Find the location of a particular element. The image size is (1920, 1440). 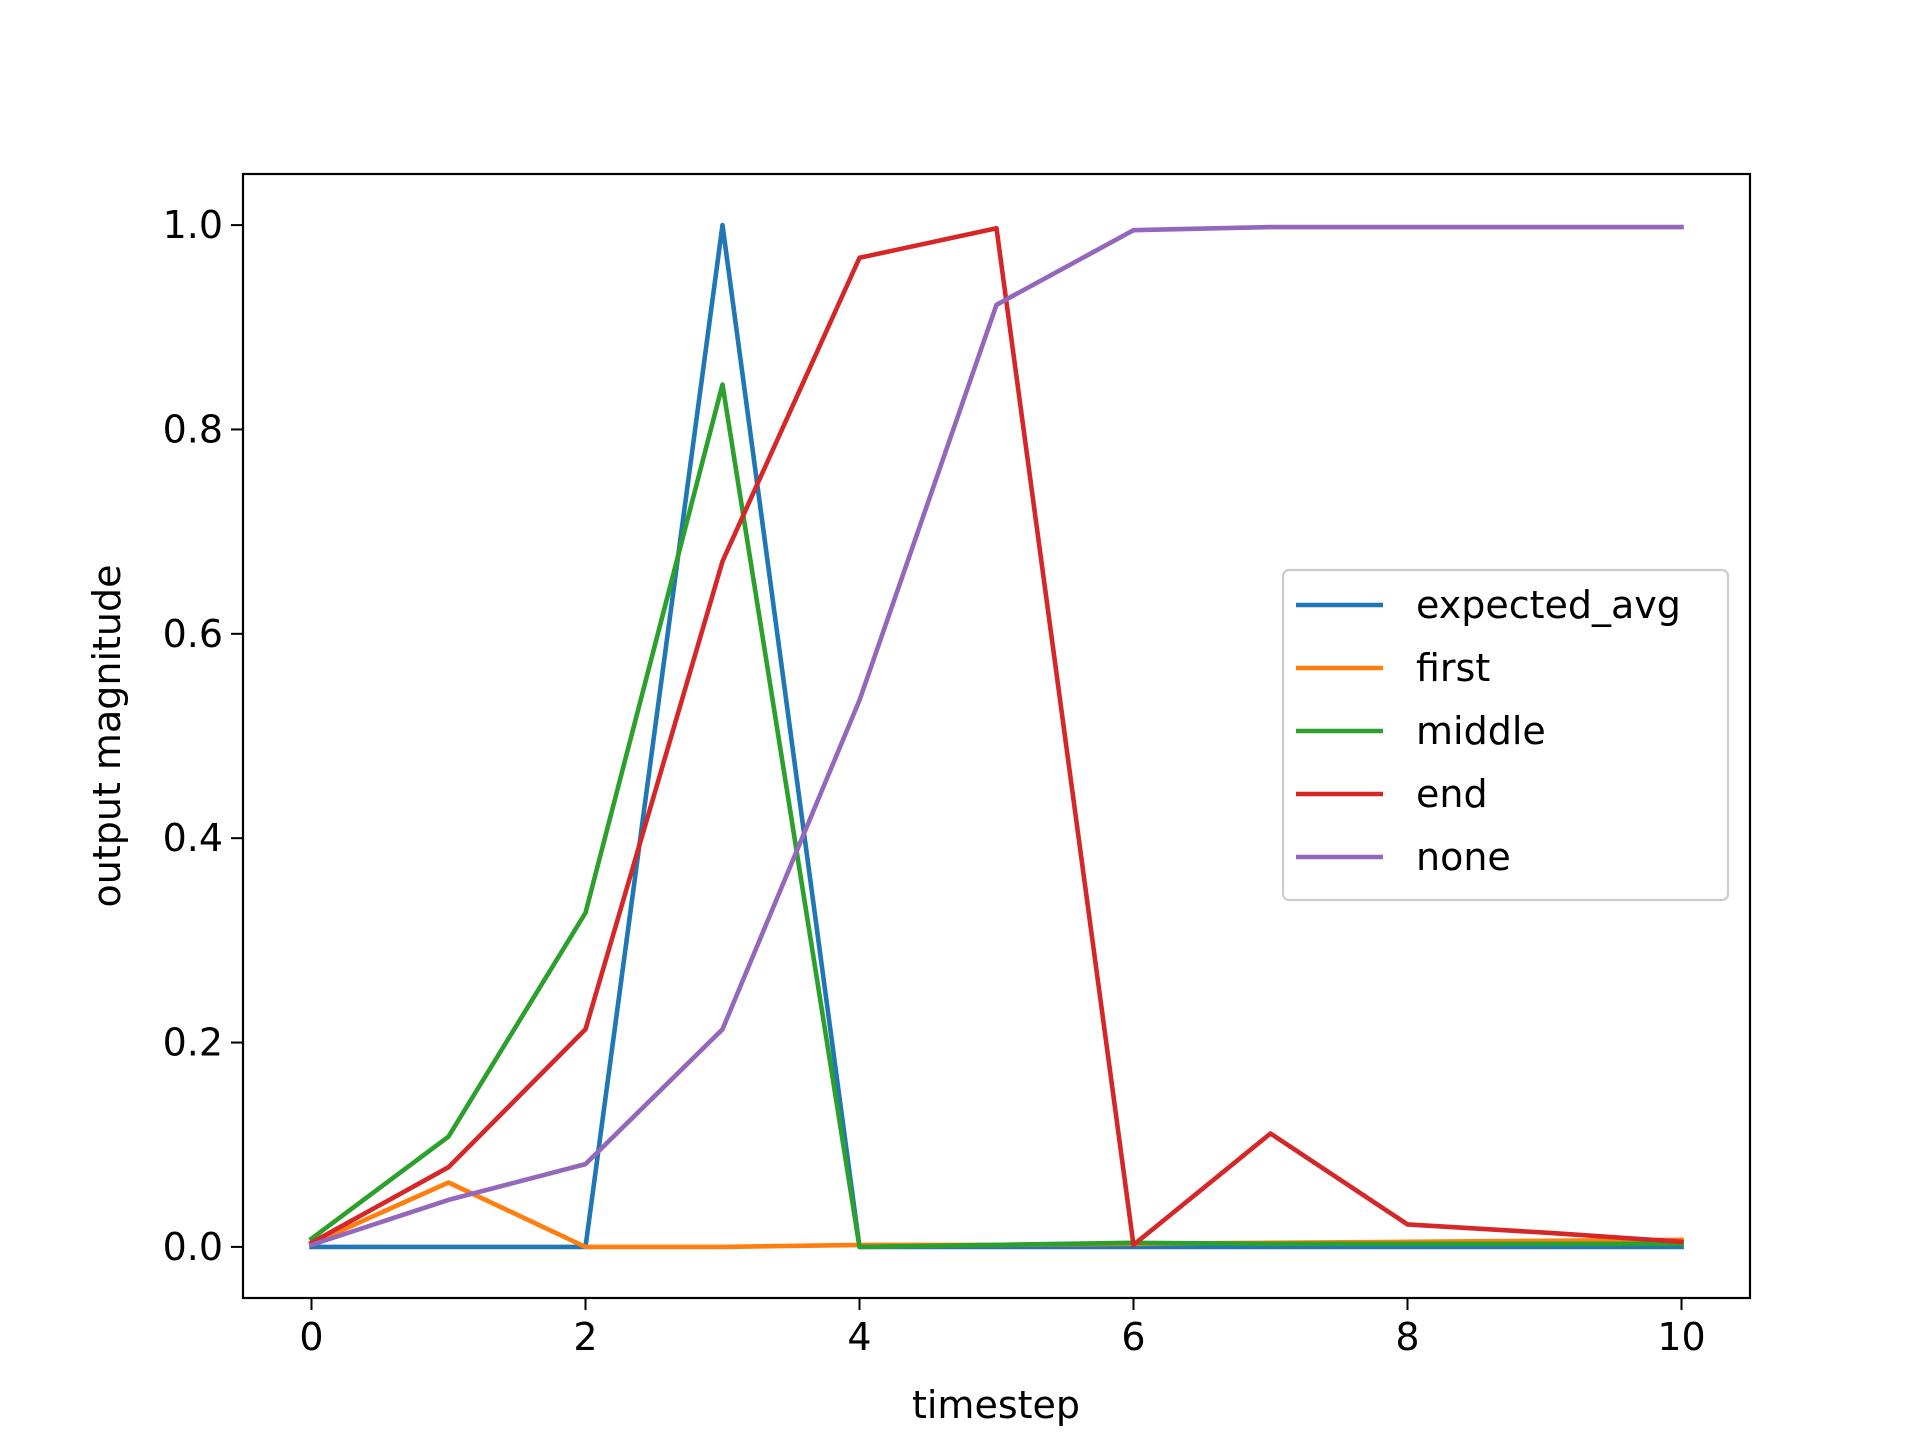

x-tick-label: 8 is located at coordinates (1407, 1337).